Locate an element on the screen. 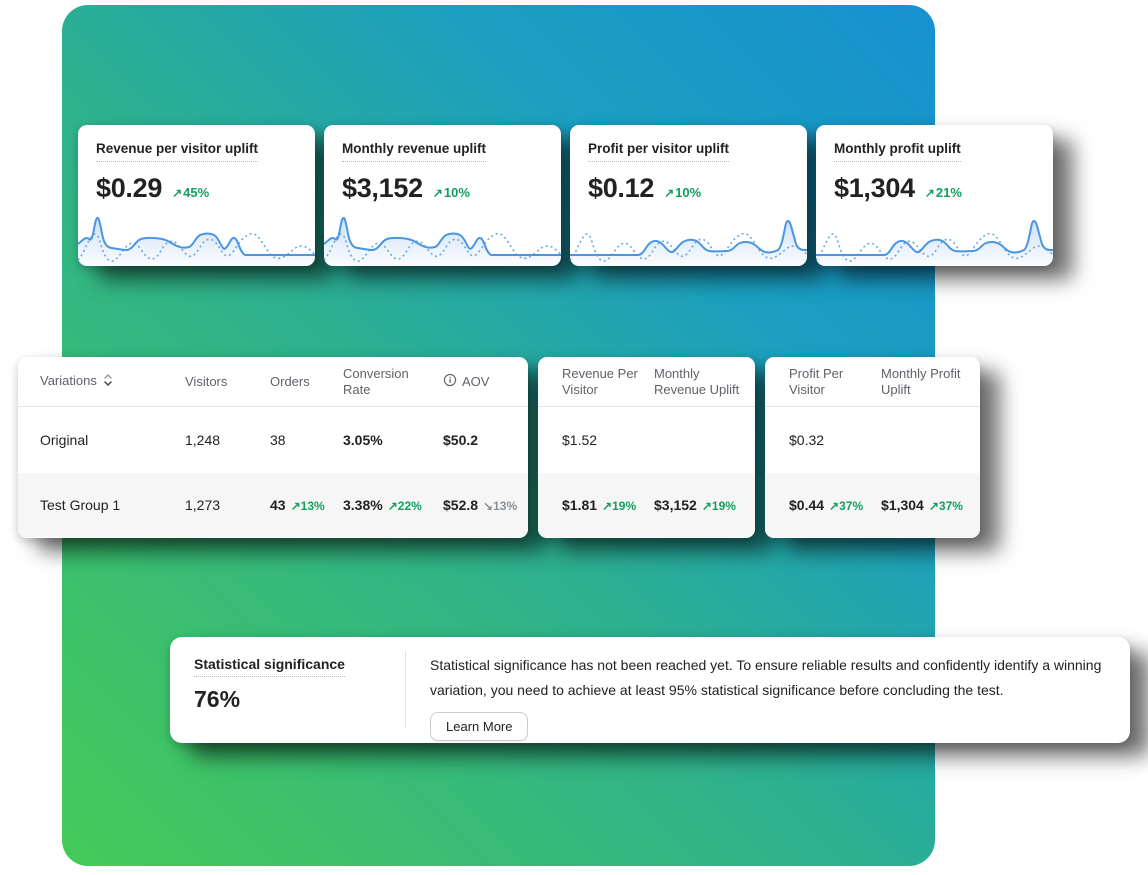  table-row-original: $1.52 is located at coordinates (646, 440).